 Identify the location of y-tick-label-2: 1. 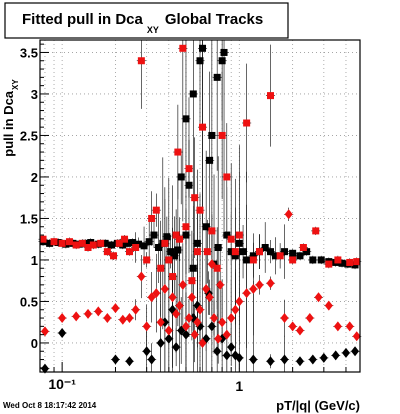
(34, 260).